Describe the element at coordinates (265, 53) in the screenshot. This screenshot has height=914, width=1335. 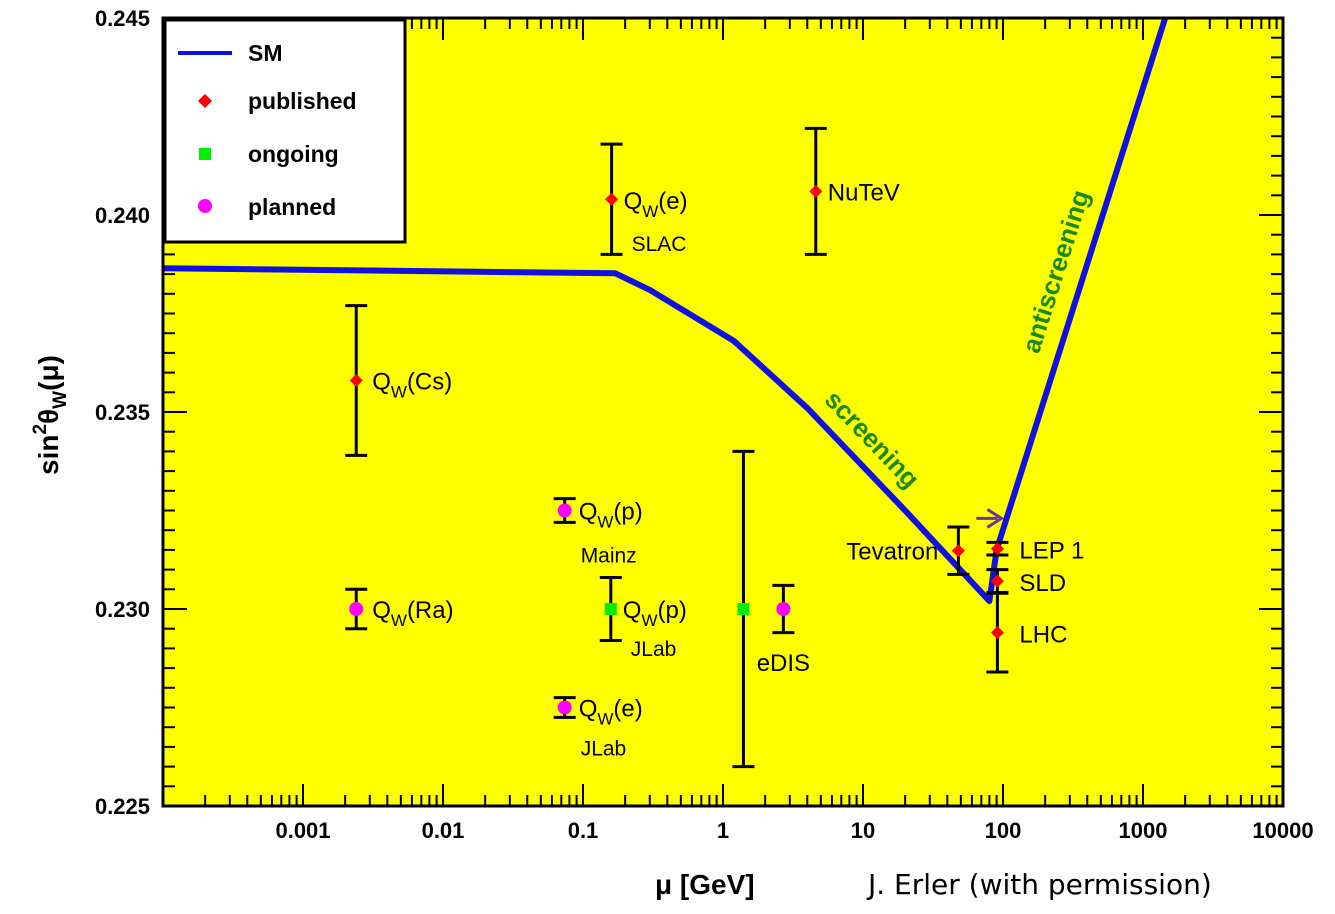
I see `legend-sm-label: SM` at that location.